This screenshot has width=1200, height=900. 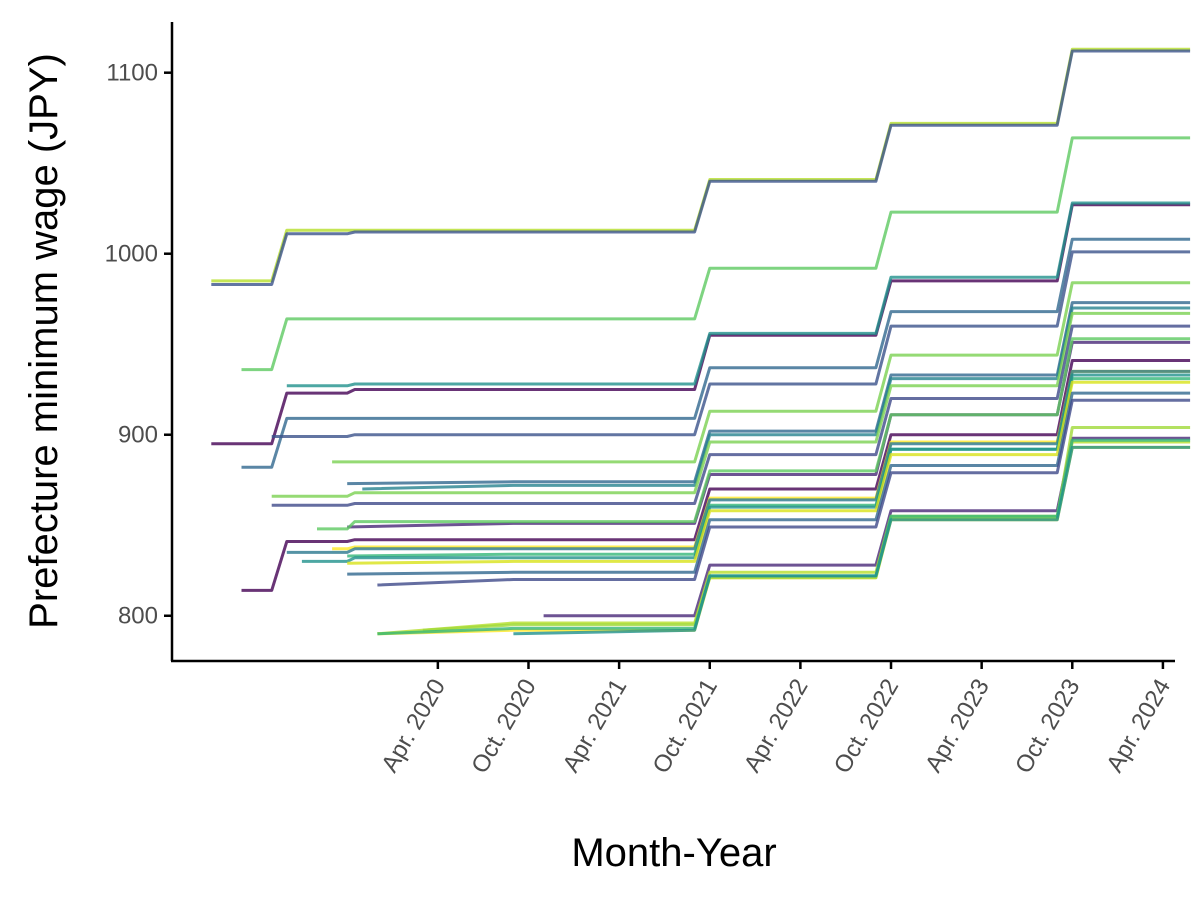 I want to click on y-axis-title: Prefecture minimum wage (JPY), so click(x=44, y=341).